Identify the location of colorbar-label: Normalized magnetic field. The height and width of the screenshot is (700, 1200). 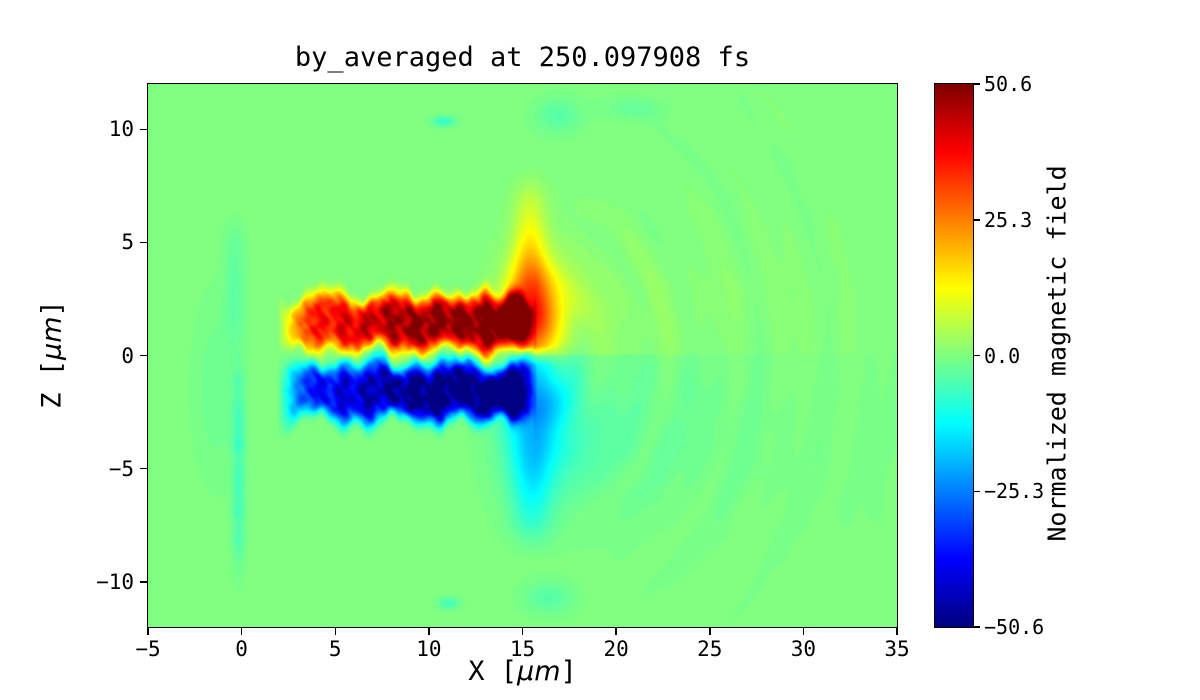
(1057, 353).